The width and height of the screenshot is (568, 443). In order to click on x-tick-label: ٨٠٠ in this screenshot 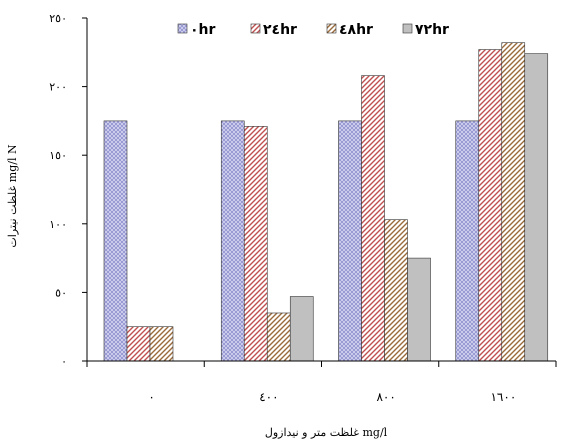, I will do `click(385, 397)`.